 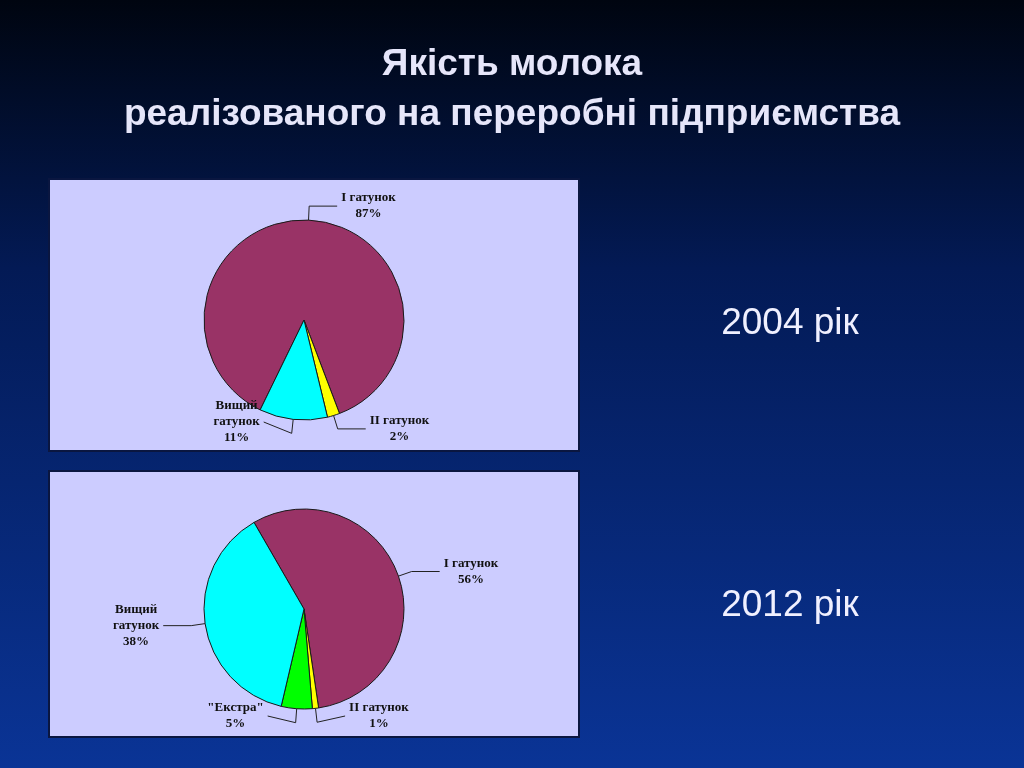 What do you see at coordinates (368, 213) in the screenshot?
I see `data-label: 87%` at bounding box center [368, 213].